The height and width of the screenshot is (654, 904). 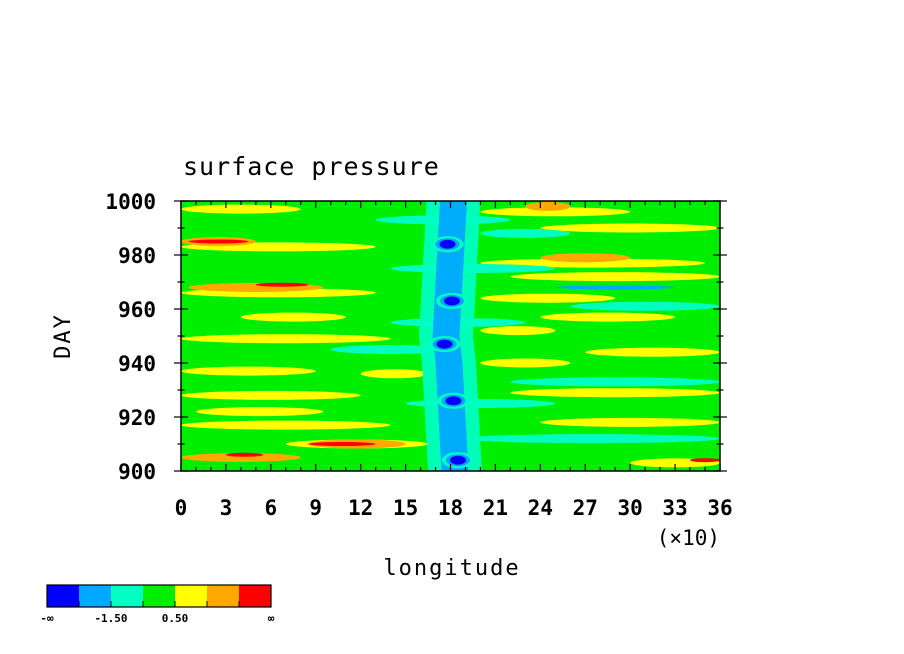 What do you see at coordinates (47, 618) in the screenshot?
I see `colorbar-label: -∞` at bounding box center [47, 618].